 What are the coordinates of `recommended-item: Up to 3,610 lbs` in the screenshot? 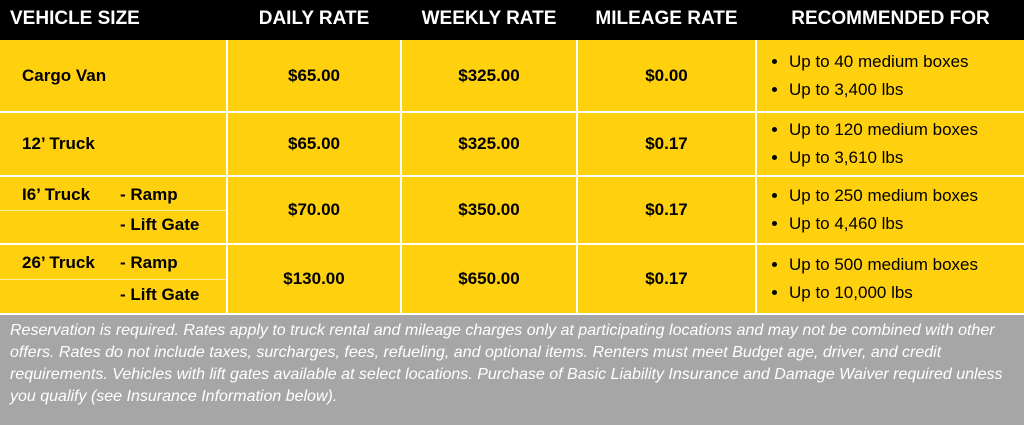 It's located at (883, 158).